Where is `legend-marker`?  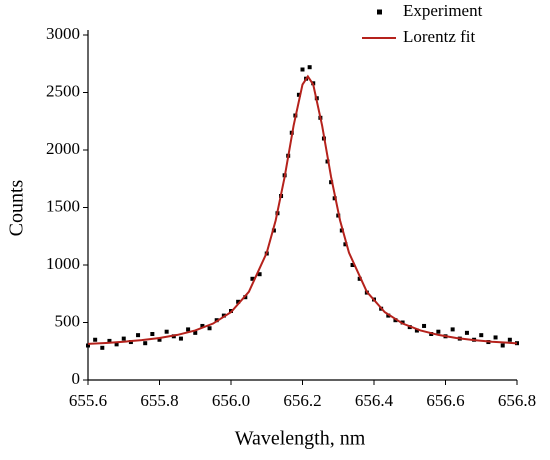 legend-marker is located at coordinates (379, 12).